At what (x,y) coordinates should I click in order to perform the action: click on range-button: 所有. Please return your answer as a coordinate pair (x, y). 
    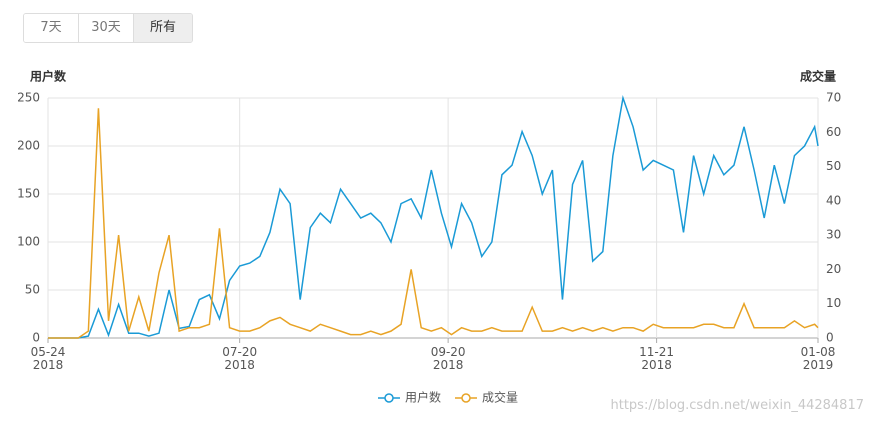
    Looking at the image, I should click on (163, 28).